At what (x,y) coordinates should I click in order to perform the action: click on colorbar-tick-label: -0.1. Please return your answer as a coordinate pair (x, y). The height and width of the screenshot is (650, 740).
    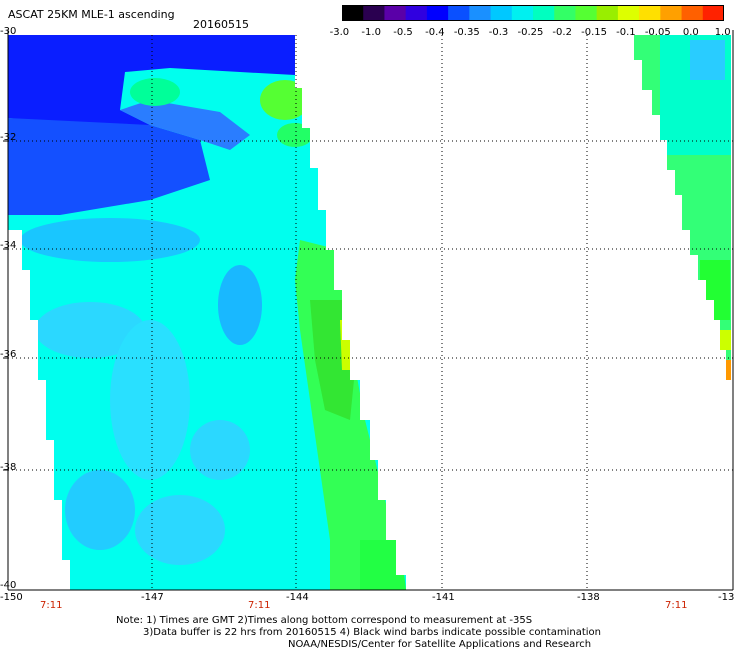
    Looking at the image, I should click on (626, 32).